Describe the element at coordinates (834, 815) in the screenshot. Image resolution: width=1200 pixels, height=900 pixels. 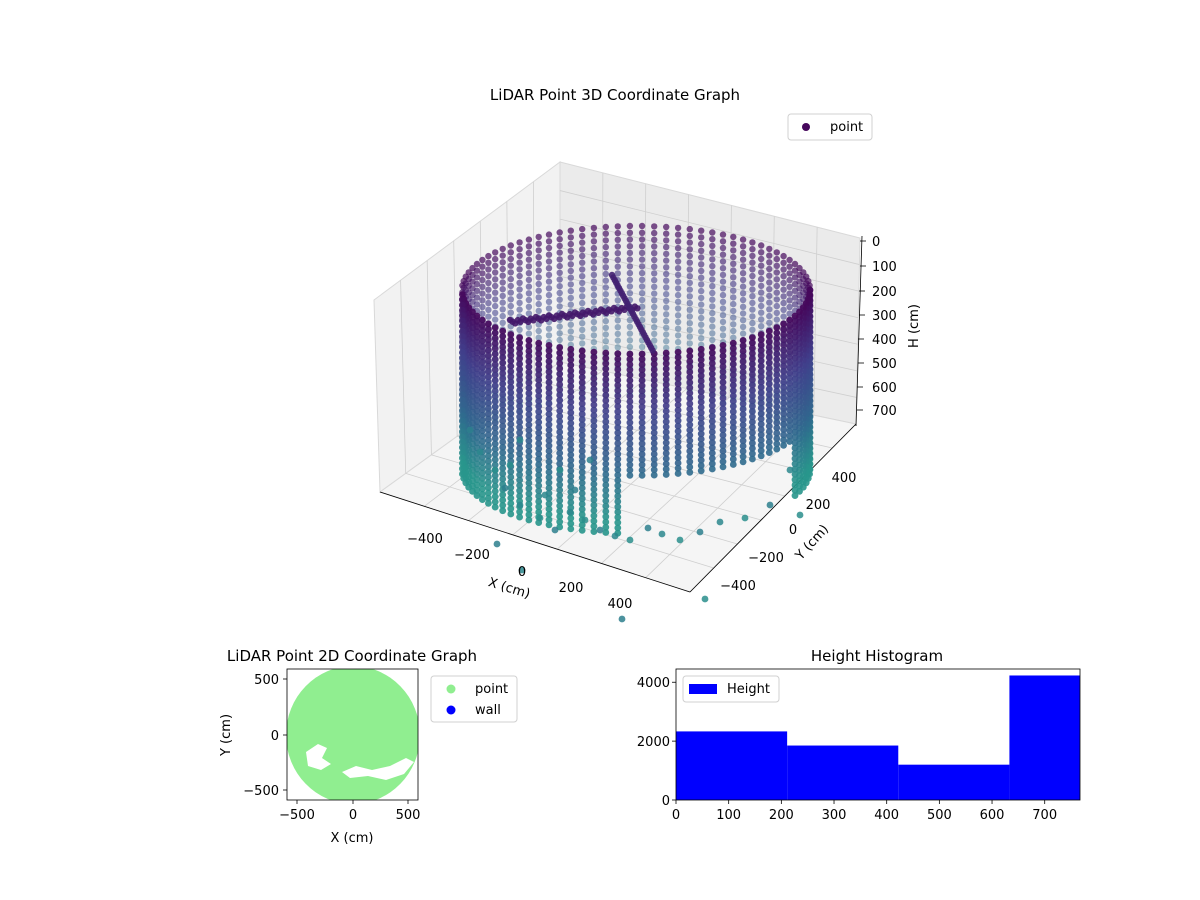
I see `x-tick-label: 300` at that location.